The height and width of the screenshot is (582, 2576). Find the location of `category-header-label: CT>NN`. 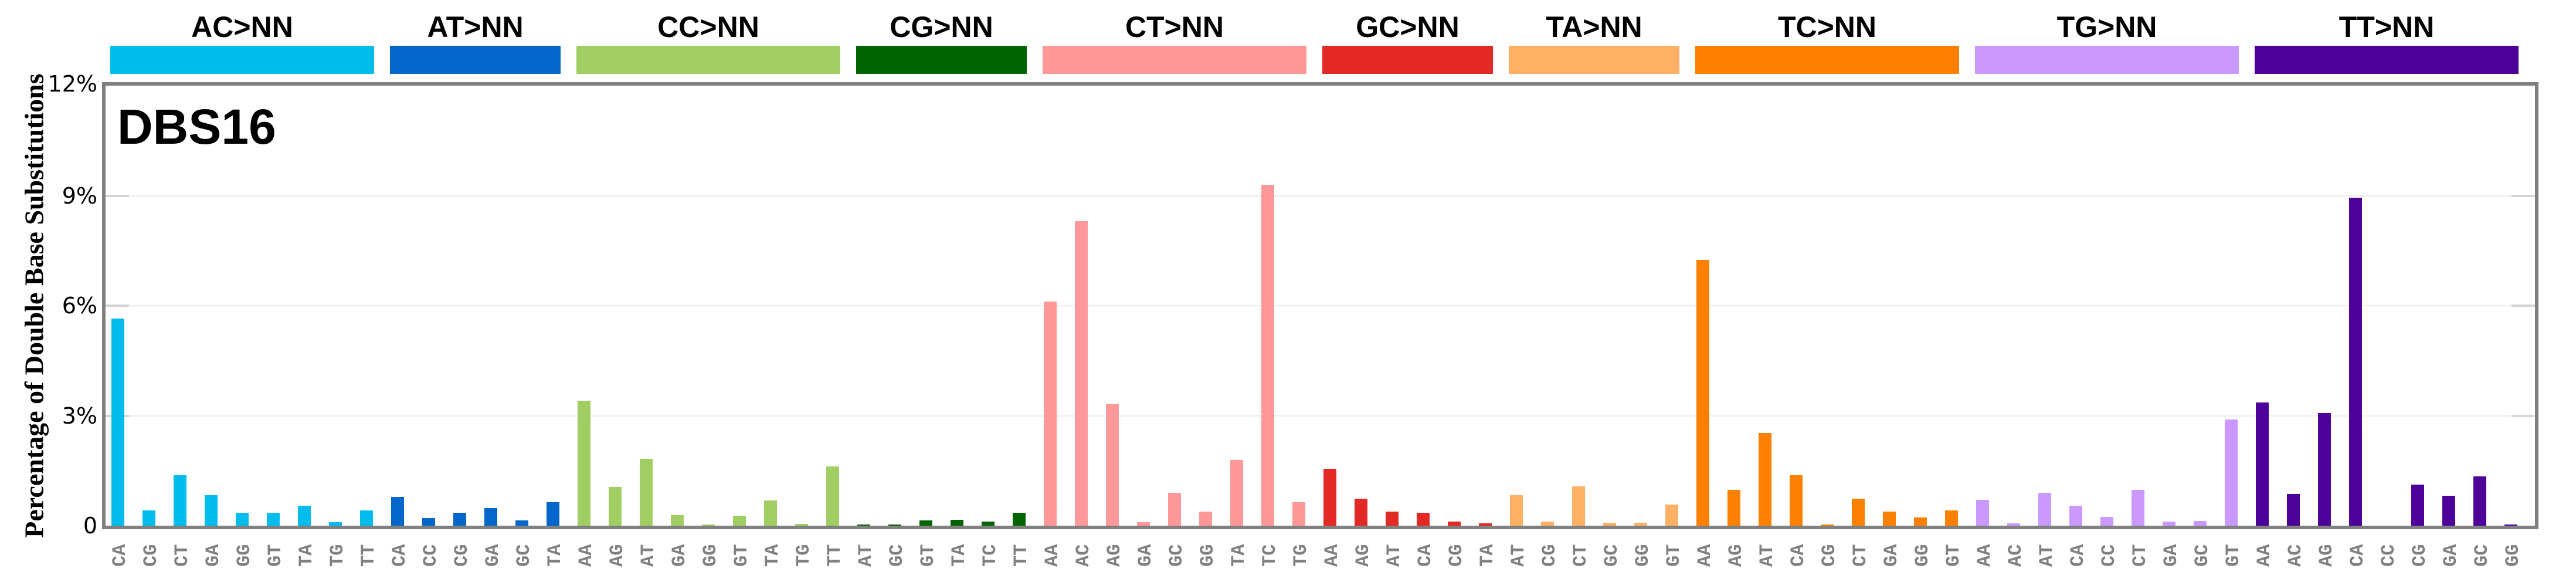

category-header-label: CT>NN is located at coordinates (1174, 27).